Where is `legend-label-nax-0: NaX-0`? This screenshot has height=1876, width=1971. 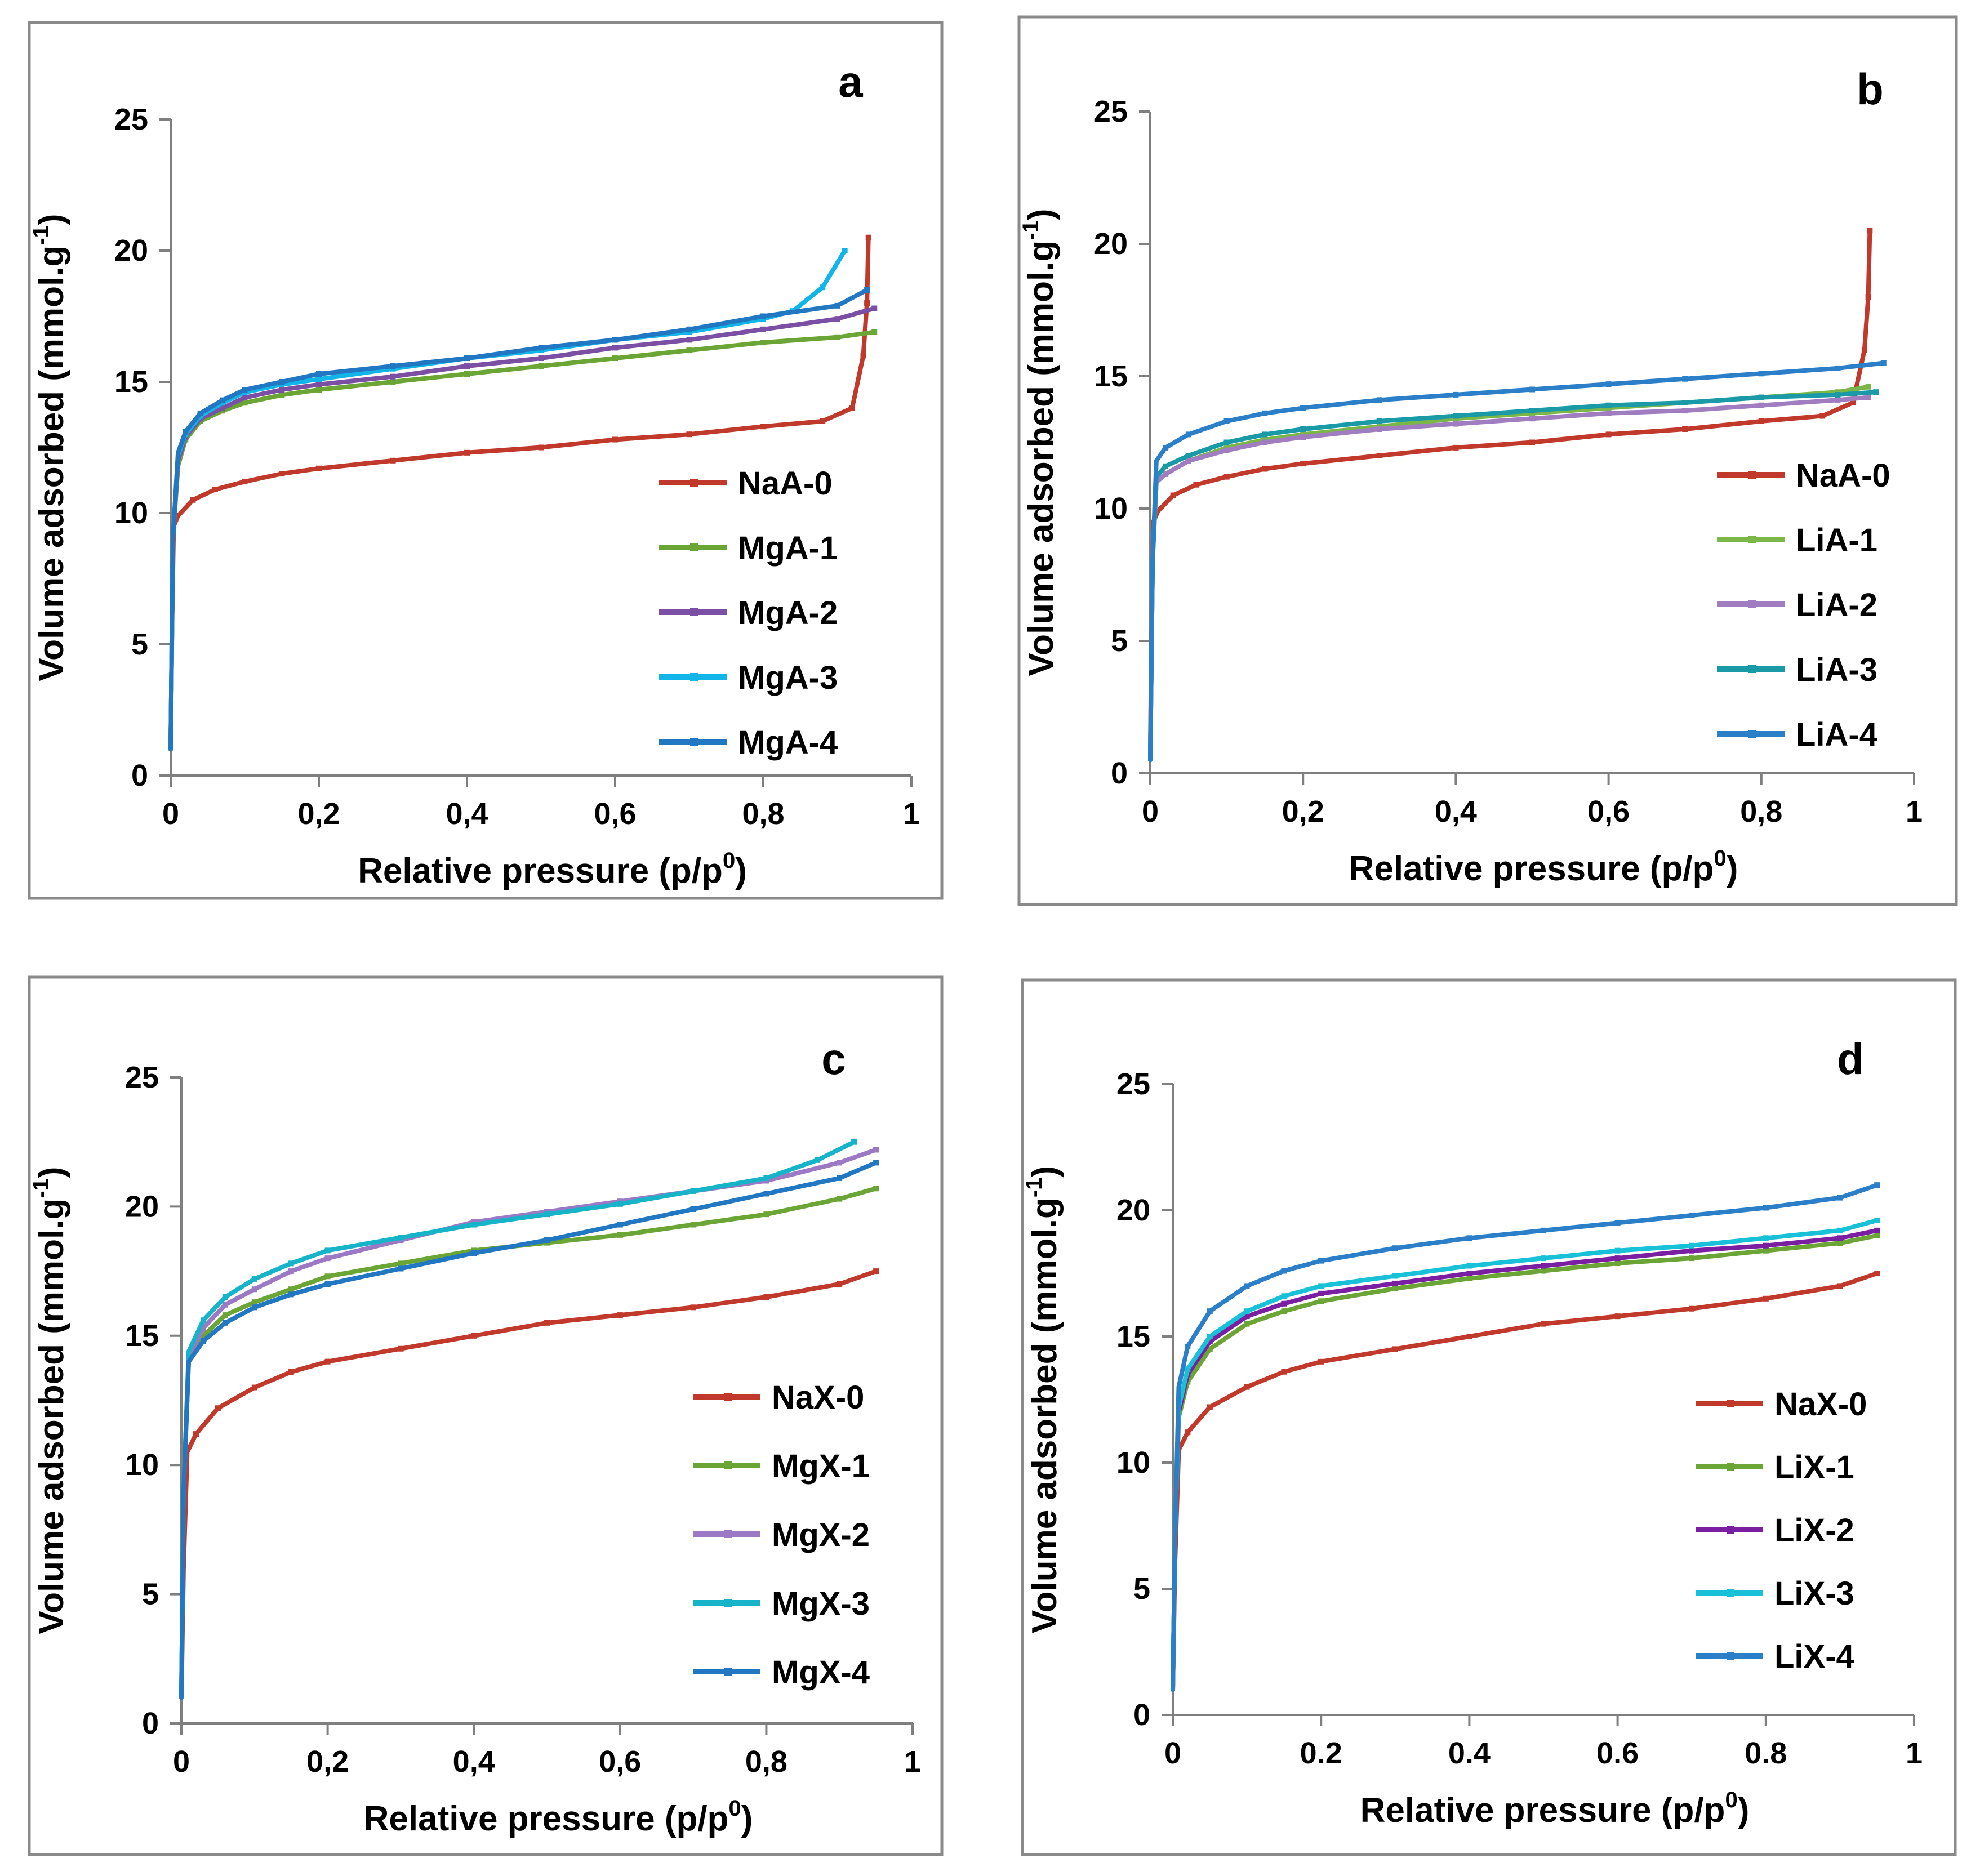 legend-label-nax-0: NaX-0 is located at coordinates (818, 1397).